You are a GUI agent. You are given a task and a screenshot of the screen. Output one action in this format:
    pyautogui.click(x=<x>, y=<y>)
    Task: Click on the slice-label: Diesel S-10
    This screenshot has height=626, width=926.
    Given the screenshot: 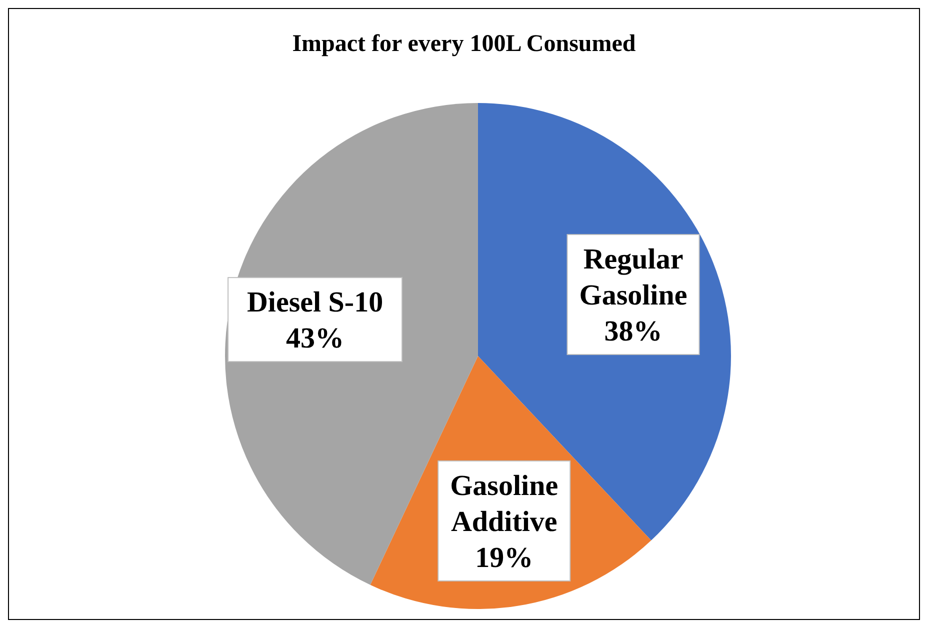 What is the action you would take?
    pyautogui.click(x=315, y=302)
    